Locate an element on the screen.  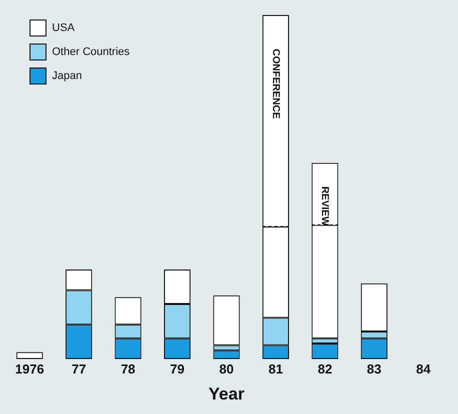
x-axis-title: Year is located at coordinates (226, 394).